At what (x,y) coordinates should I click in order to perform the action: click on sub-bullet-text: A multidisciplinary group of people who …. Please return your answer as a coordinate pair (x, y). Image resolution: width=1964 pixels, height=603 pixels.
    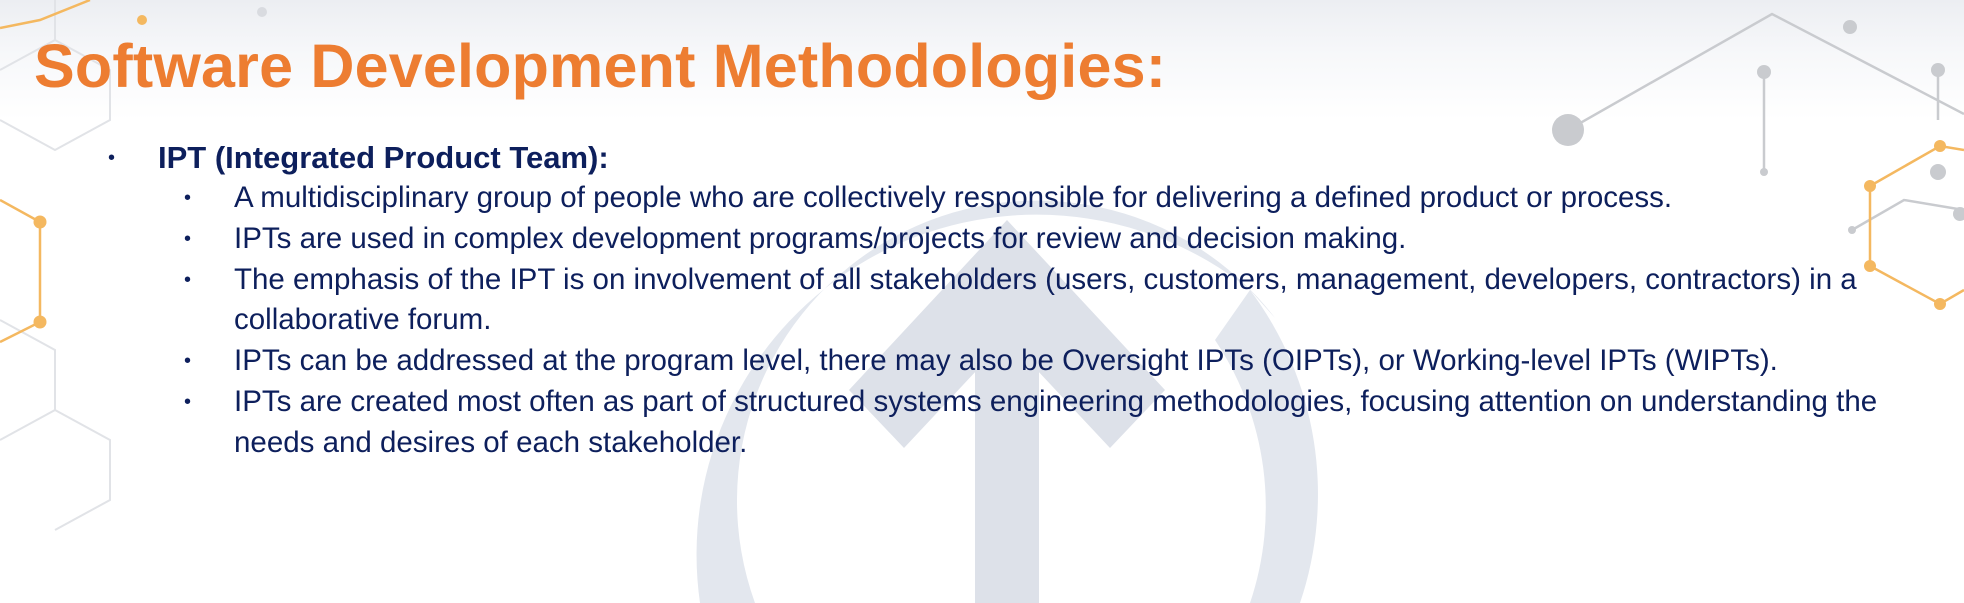
    Looking at the image, I should click on (953, 197).